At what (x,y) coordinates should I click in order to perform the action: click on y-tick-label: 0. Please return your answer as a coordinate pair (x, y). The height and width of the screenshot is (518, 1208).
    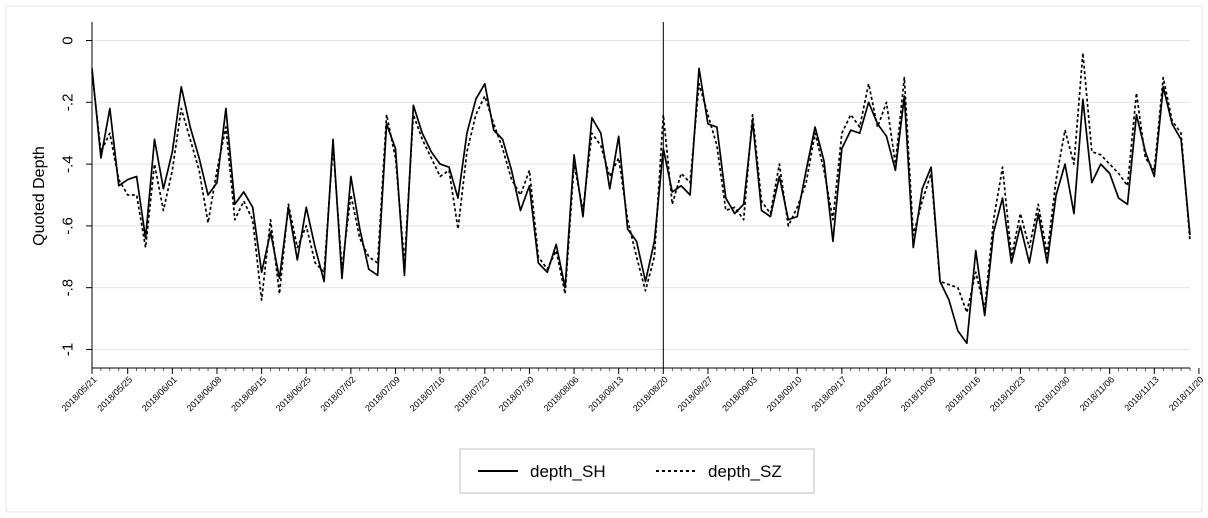
    Looking at the image, I should click on (68, 40).